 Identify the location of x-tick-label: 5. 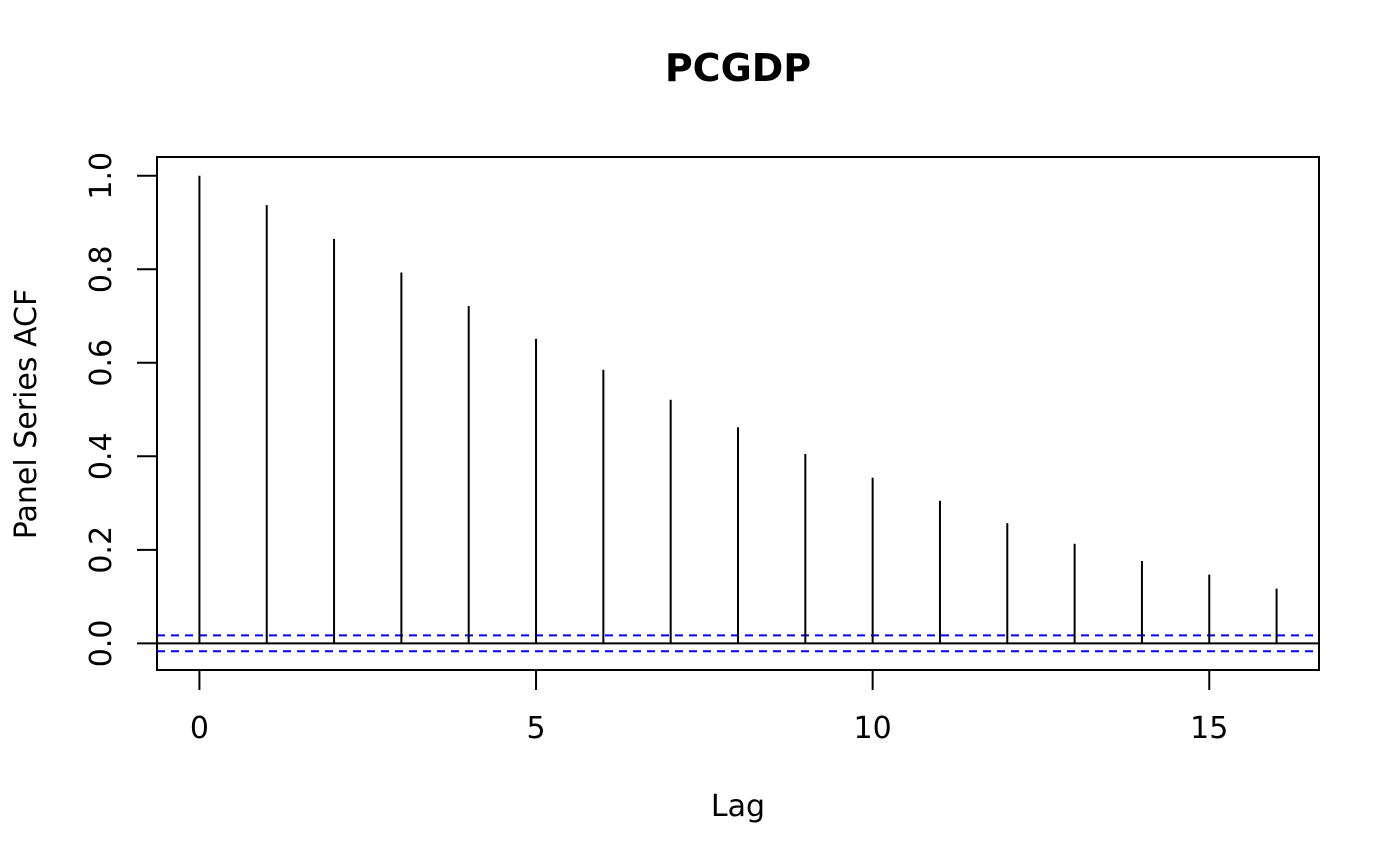
(535, 728).